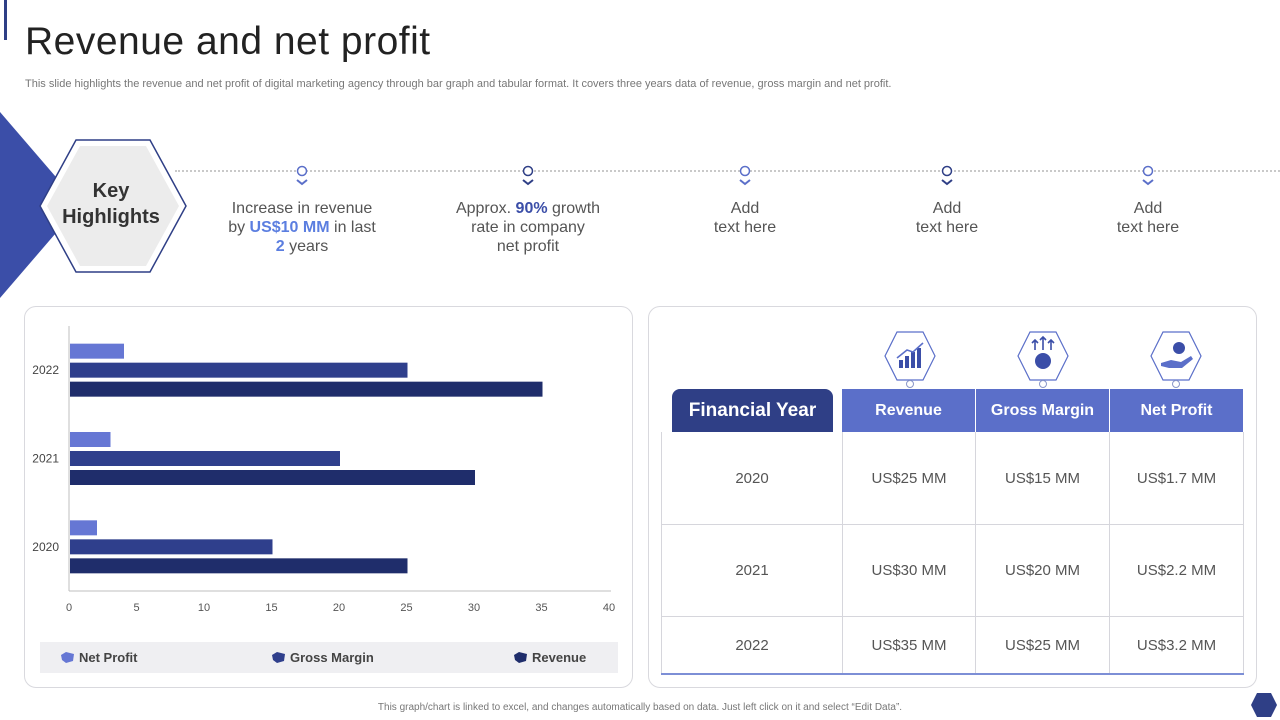 The height and width of the screenshot is (720, 1280). Describe the element at coordinates (69, 608) in the screenshot. I see `x-tick-label: 0` at that location.